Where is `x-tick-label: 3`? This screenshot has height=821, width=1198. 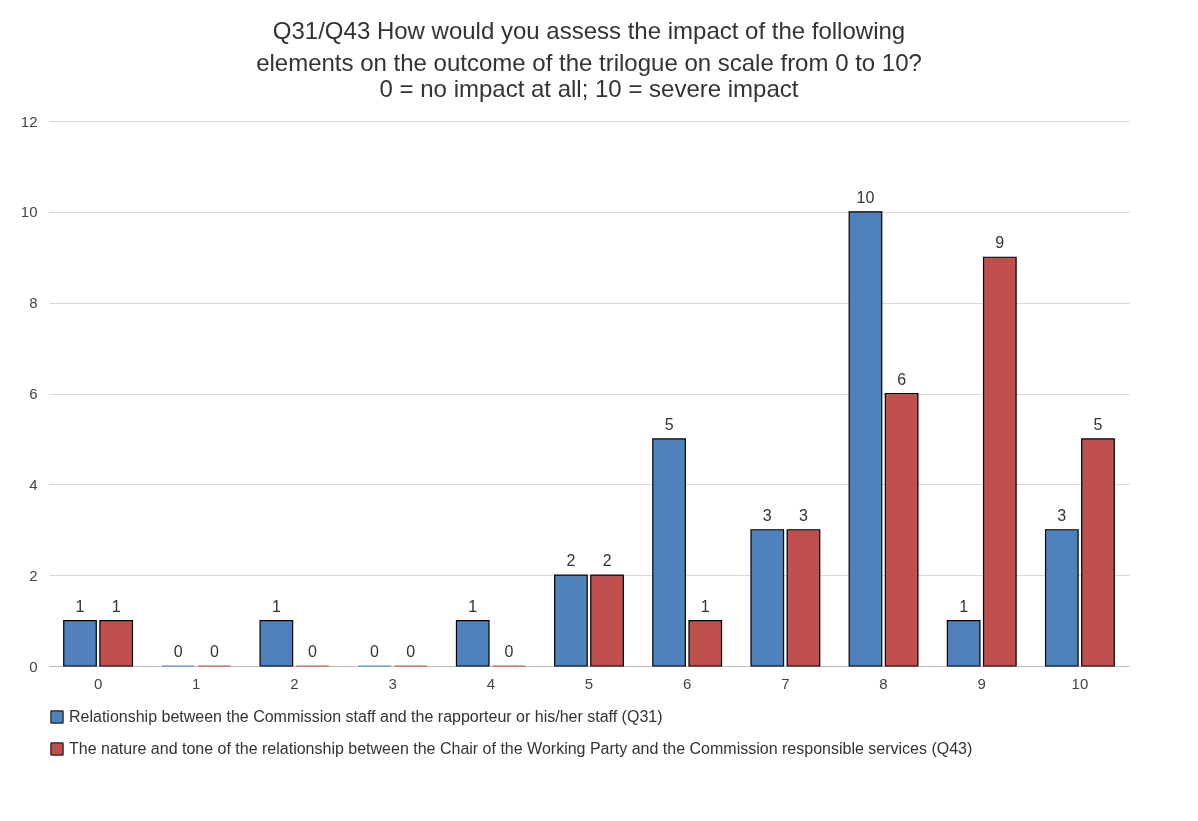 x-tick-label: 3 is located at coordinates (392, 683).